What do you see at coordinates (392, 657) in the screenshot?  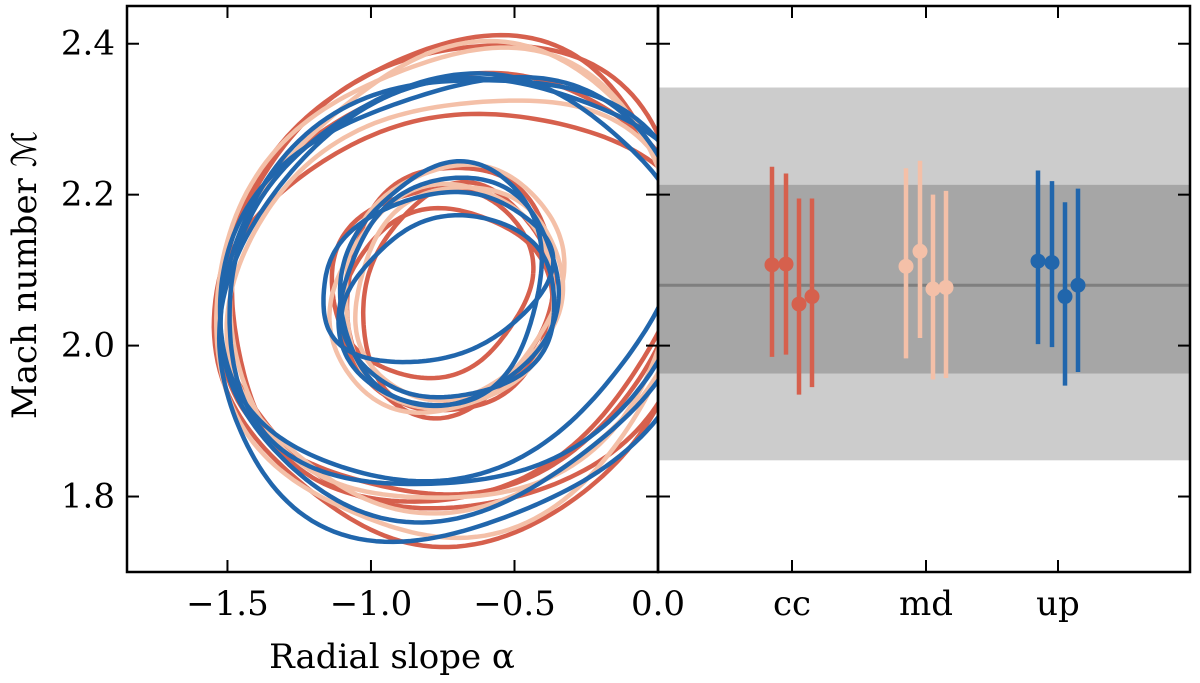 I see `x-axis-label: Radial slope α` at bounding box center [392, 657].